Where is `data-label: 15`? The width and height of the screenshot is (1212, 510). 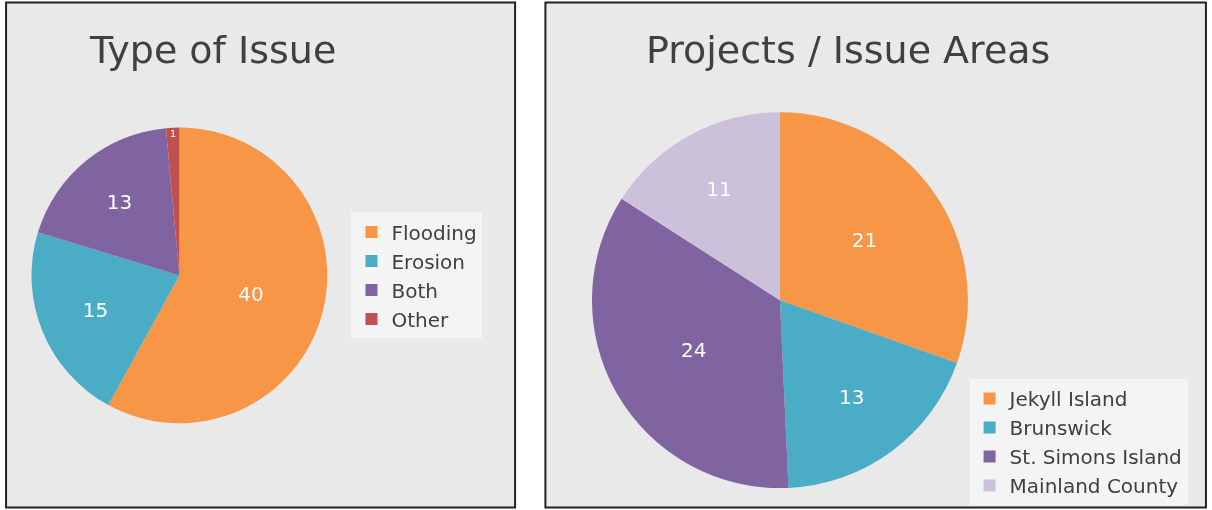
data-label: 15 is located at coordinates (95, 309).